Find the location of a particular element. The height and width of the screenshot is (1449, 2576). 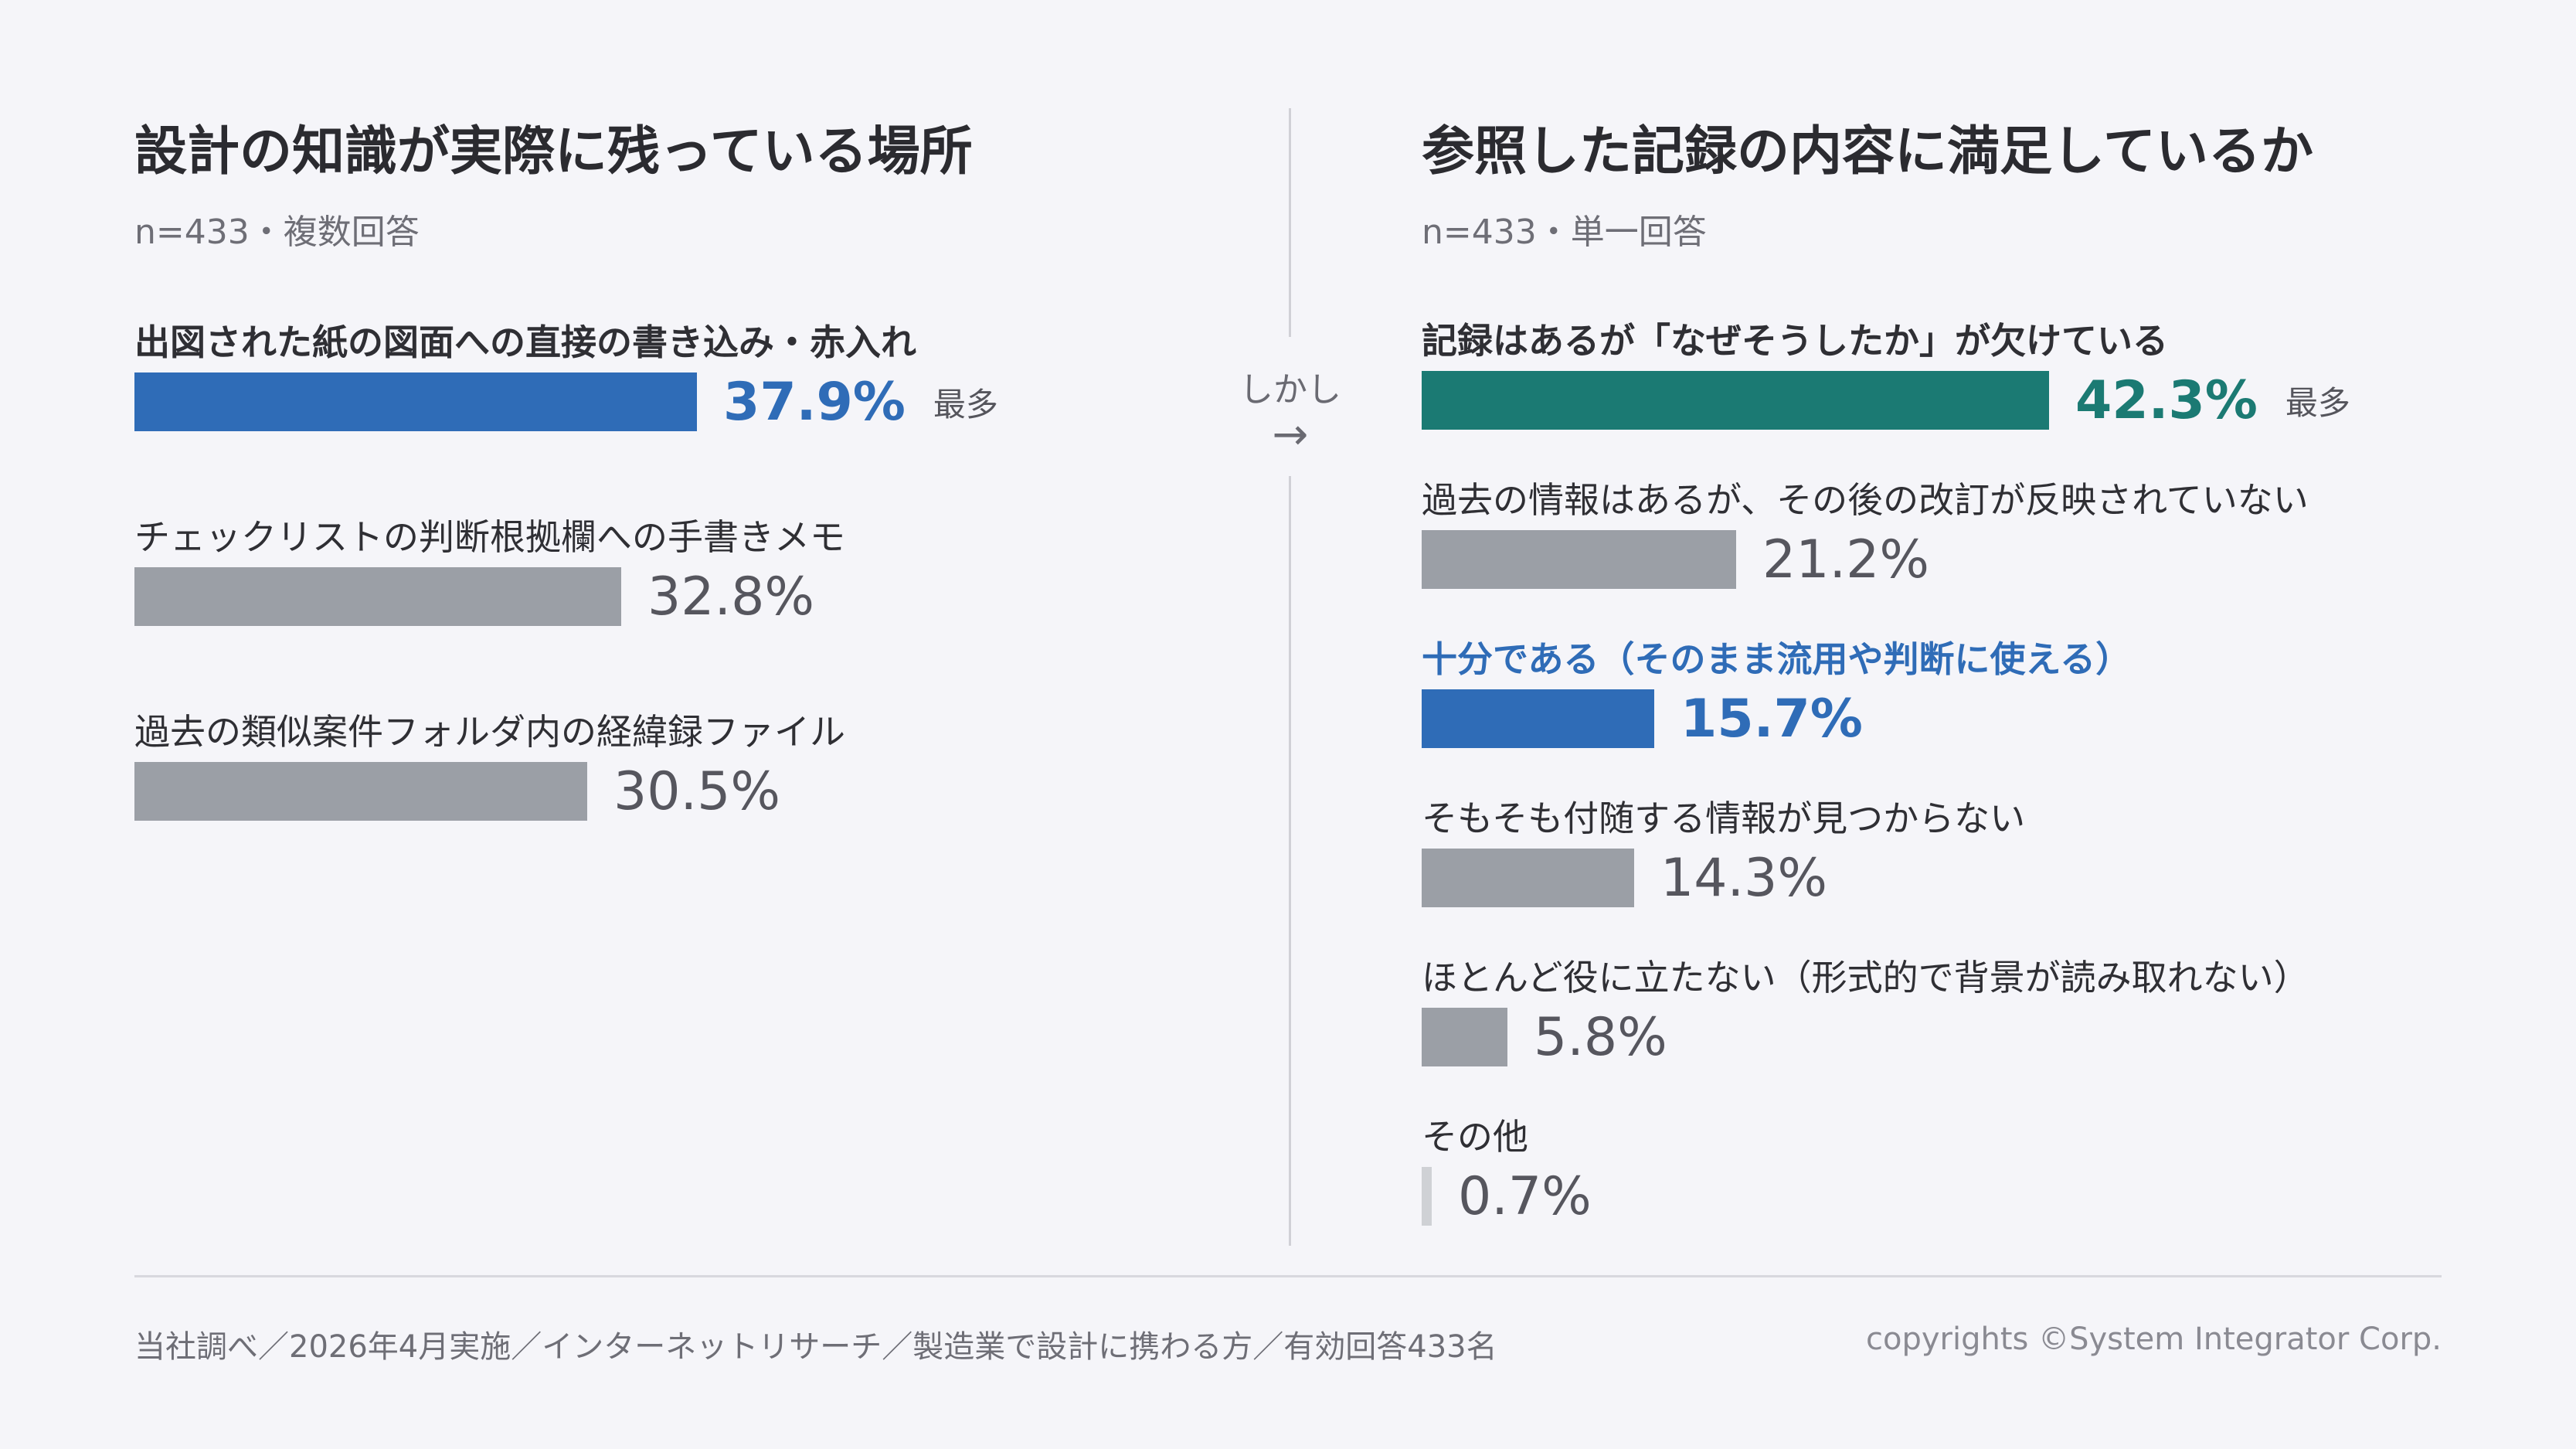

value-label: 14.3% is located at coordinates (1744, 878).